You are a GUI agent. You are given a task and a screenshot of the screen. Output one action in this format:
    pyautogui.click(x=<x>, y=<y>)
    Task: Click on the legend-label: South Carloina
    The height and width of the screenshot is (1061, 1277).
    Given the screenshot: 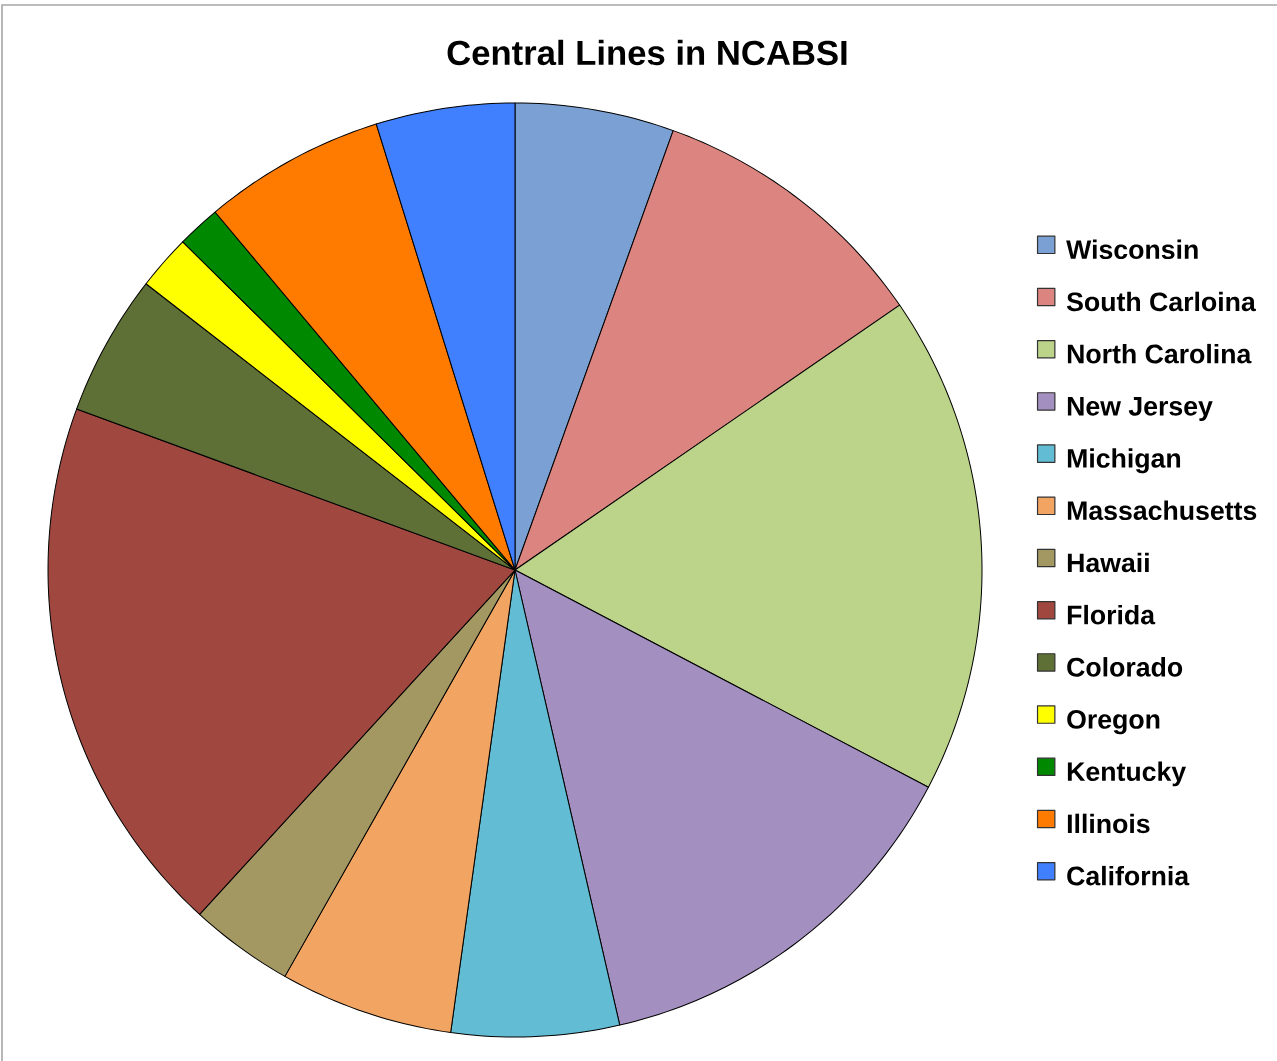 What is the action you would take?
    pyautogui.click(x=1161, y=301)
    